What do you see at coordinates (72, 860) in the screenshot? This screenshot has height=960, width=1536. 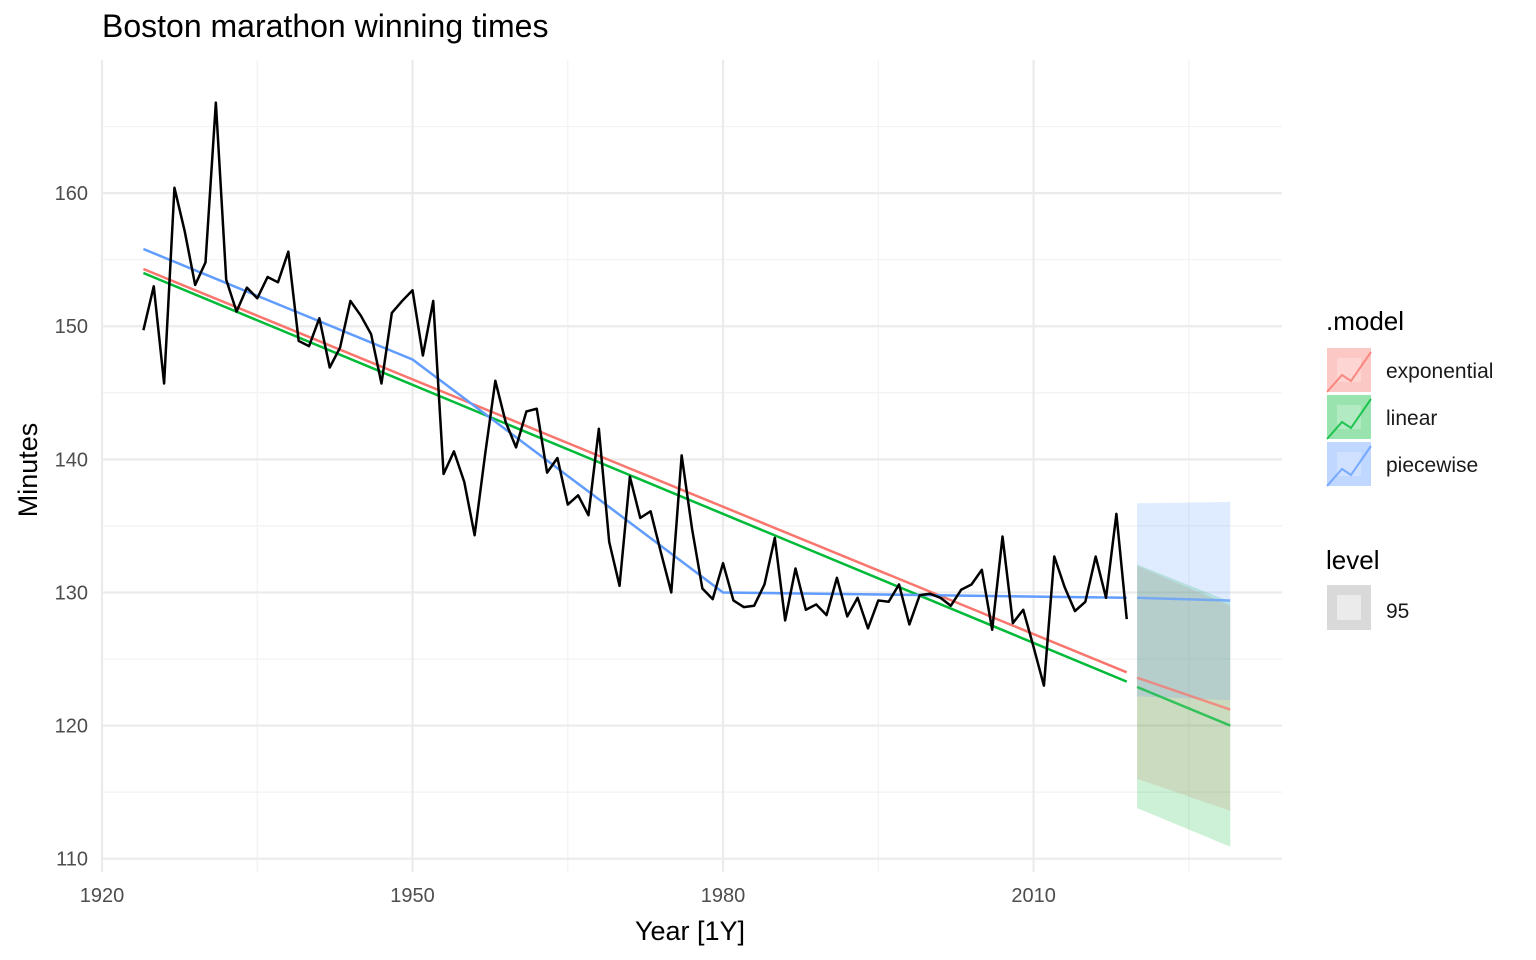 I see `y-tick-label: 110` at bounding box center [72, 860].